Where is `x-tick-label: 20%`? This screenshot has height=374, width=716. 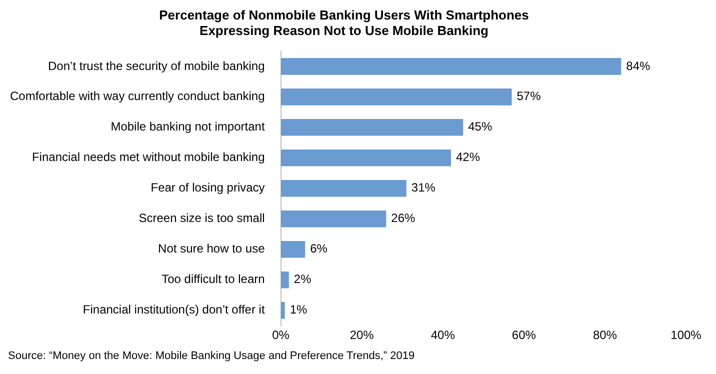
x-tick-label: 20% is located at coordinates (362, 335).